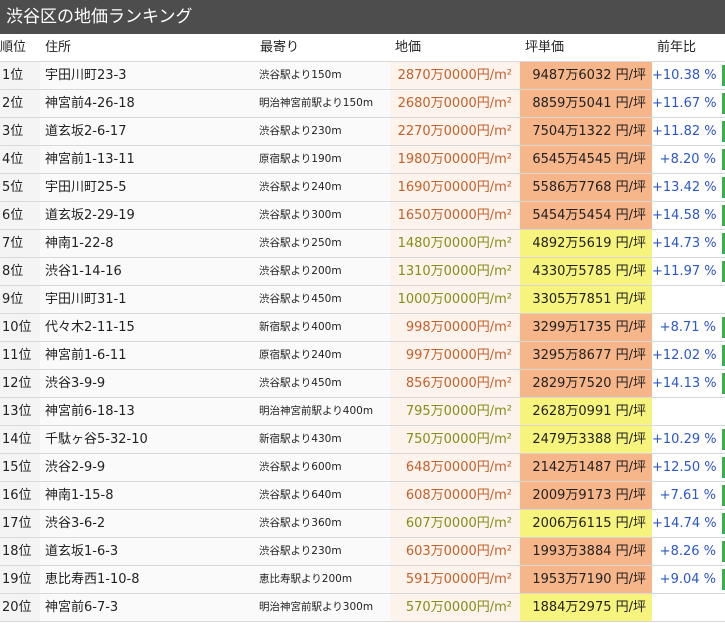 The height and width of the screenshot is (623, 725). I want to click on address: 恵比寿西1-10-8, so click(147, 579).